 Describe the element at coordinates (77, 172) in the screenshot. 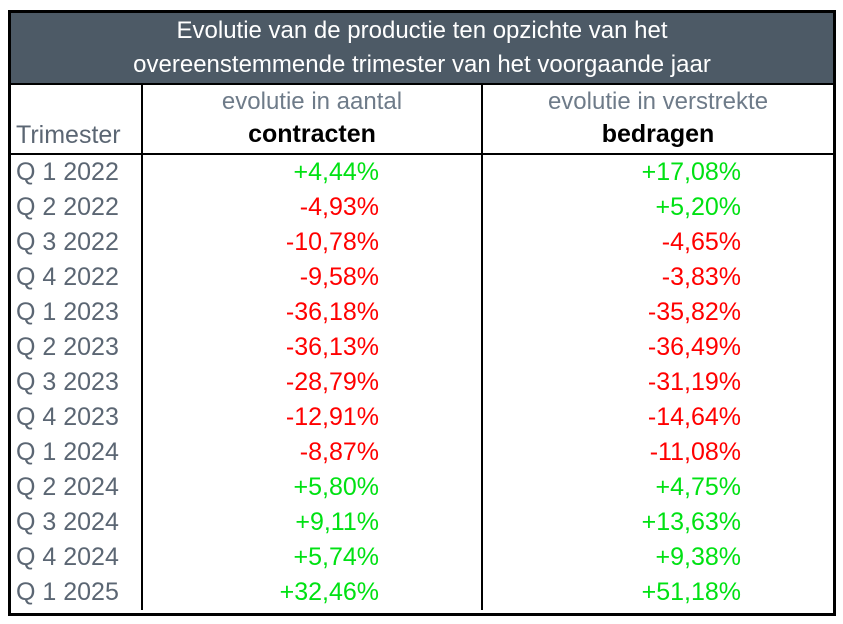

I see `trimester-cell: Q 1 2022` at that location.